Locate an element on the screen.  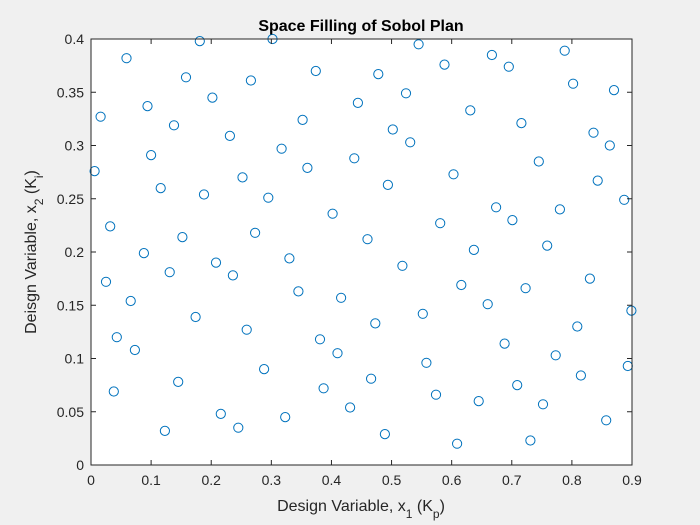
x-axis-label-subscript: 1 is located at coordinates (409, 514).